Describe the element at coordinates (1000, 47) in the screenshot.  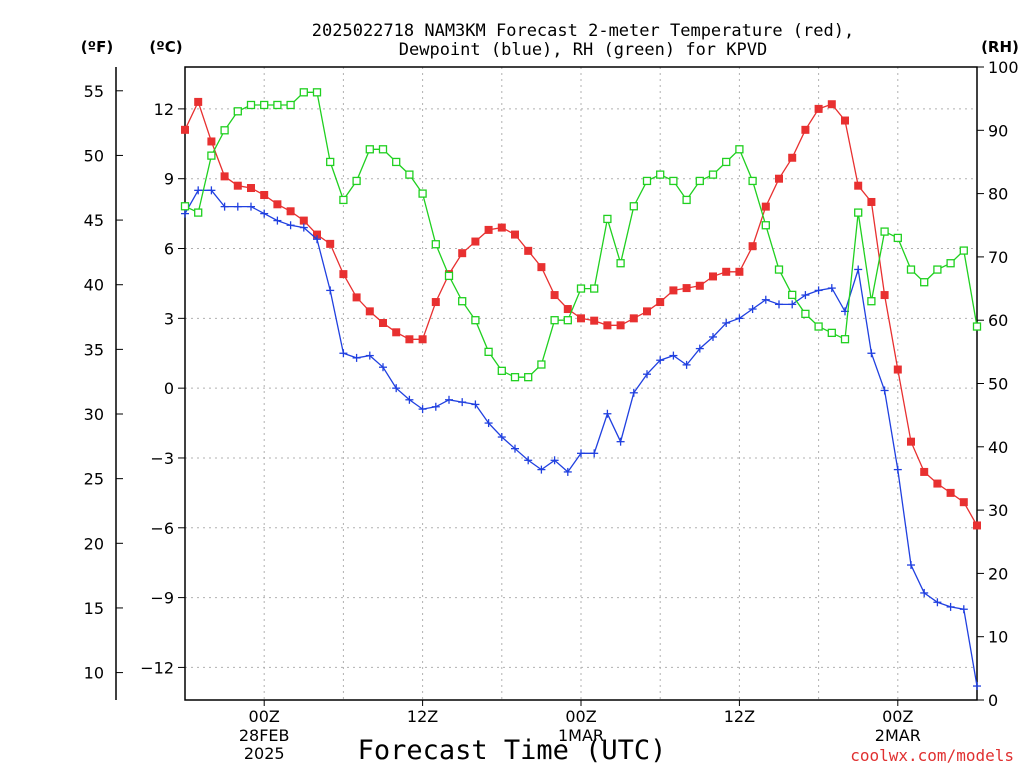
I see `rh-unit-label: (RH)` at that location.